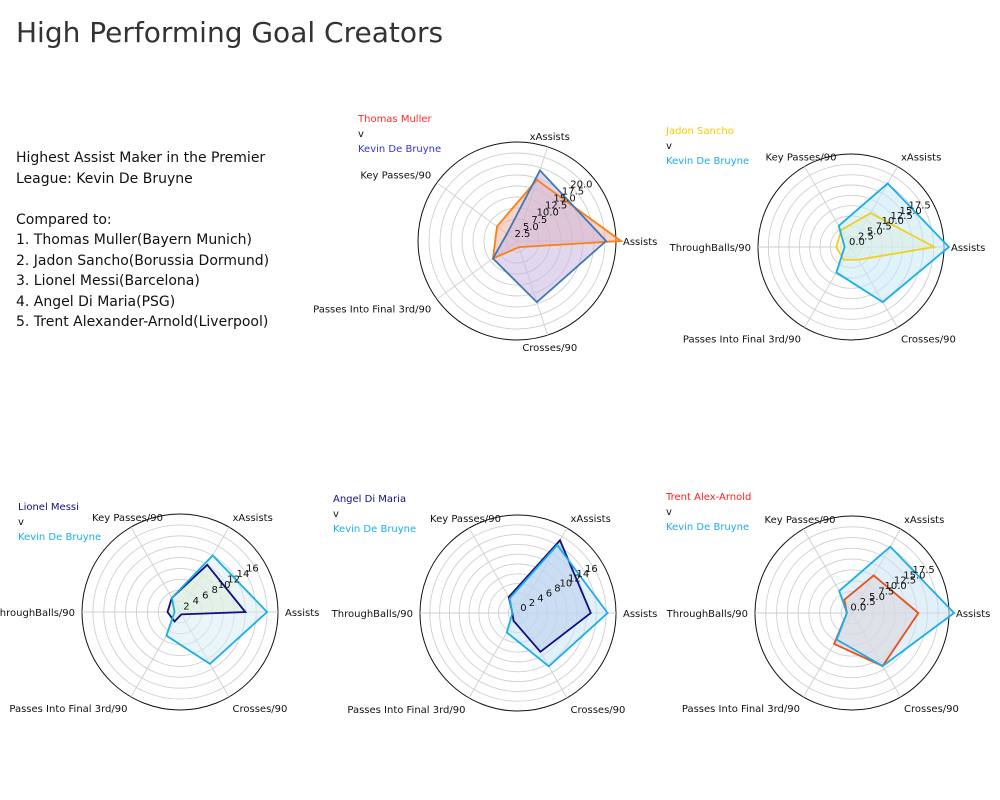 This screenshot has height=800, width=1000. Describe the element at coordinates (394, 119) in the screenshot. I see `legend-player-name: Thomas Muller` at that location.